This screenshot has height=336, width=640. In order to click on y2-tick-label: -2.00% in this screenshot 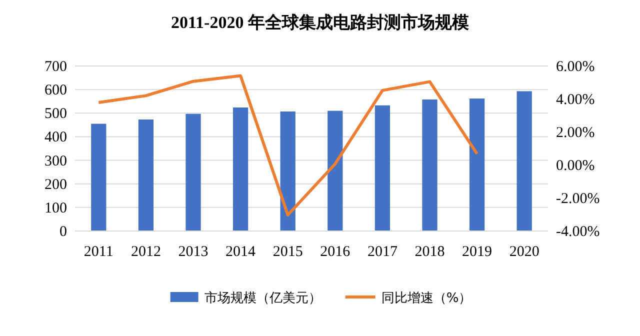, I will do `click(578, 199)`.